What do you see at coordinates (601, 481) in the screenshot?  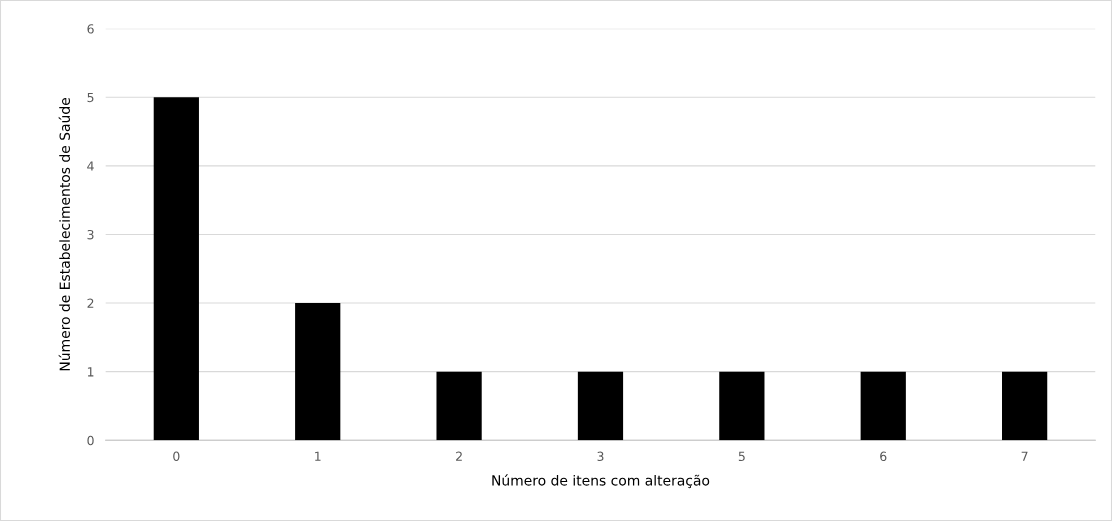 I see `x-axis-title: Número de itens com alteração` at bounding box center [601, 481].